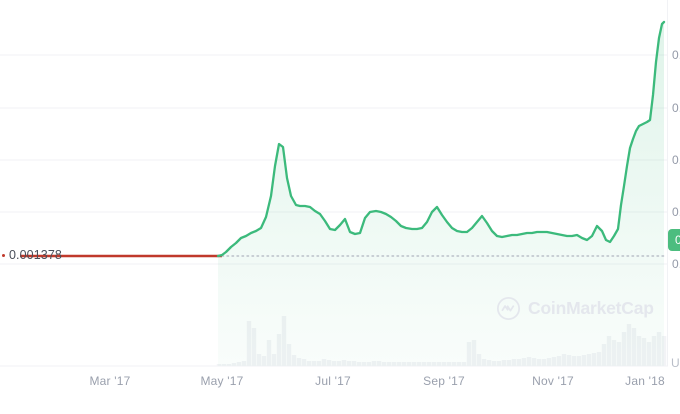  I want to click on current-price-badge: 0., so click(674, 240).